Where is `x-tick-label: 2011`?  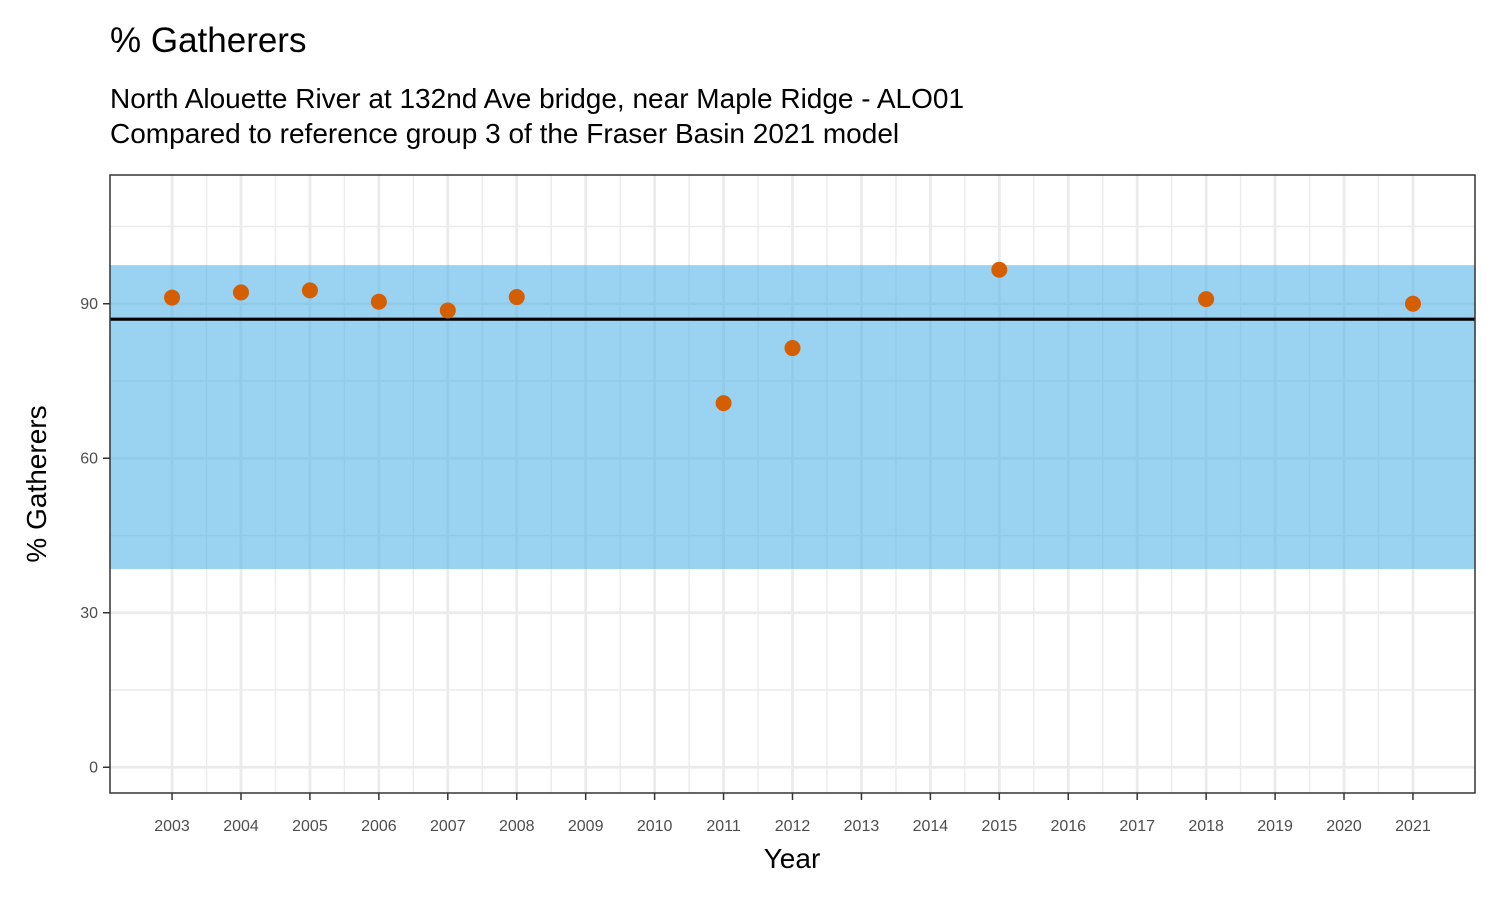 x-tick-label: 2011 is located at coordinates (723, 826).